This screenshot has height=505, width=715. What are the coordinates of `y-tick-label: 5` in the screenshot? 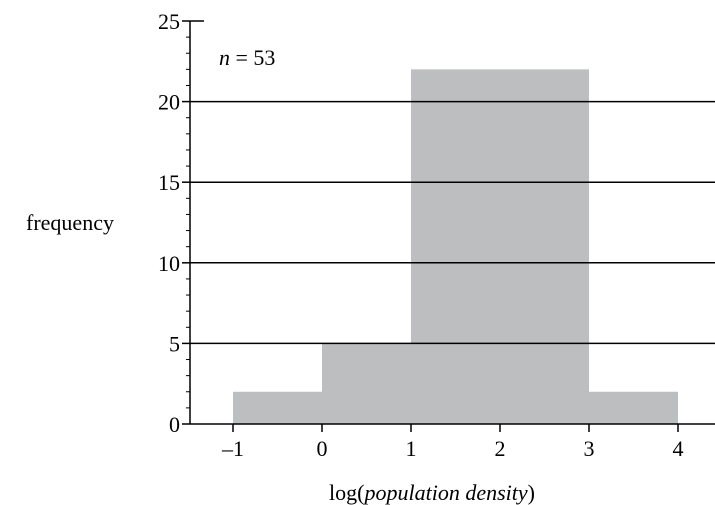 It's located at (174, 343).